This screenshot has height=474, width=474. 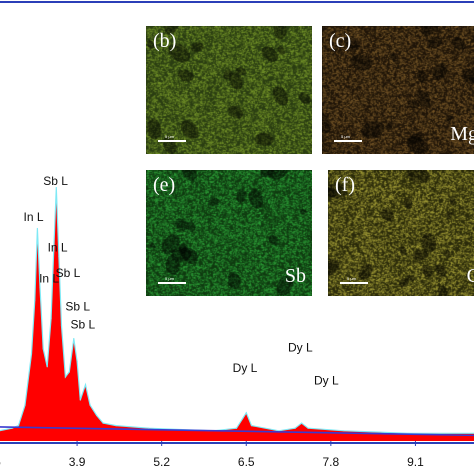 What do you see at coordinates (462, 134) in the screenshot?
I see `element-label: Mg` at bounding box center [462, 134].